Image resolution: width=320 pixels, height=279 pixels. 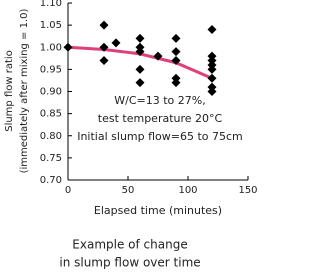 I want to click on annotation: Initial slump flow=65 to 75cm, so click(x=160, y=136).